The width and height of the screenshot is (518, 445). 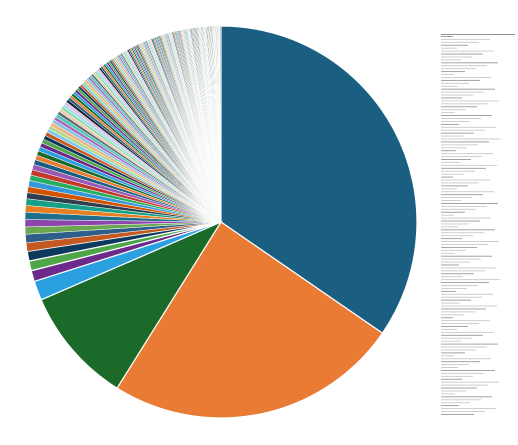 What do you see at coordinates (478, 224) in the screenshot?
I see `legend` at bounding box center [478, 224].